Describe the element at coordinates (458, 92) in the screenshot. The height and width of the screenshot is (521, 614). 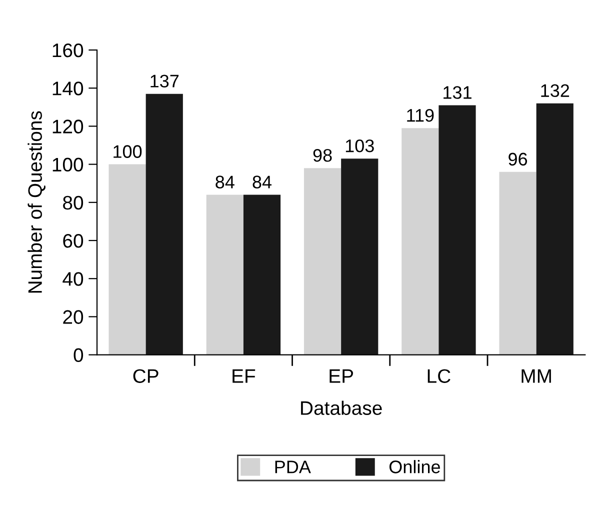
I see `data-label: 131` at that location.